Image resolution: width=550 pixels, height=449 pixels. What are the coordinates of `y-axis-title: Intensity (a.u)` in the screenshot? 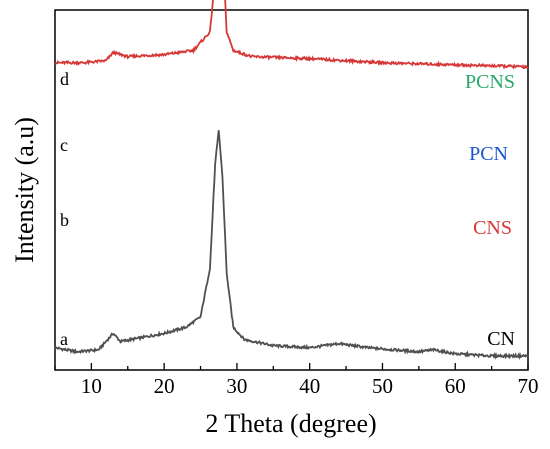 It's located at (24, 190).